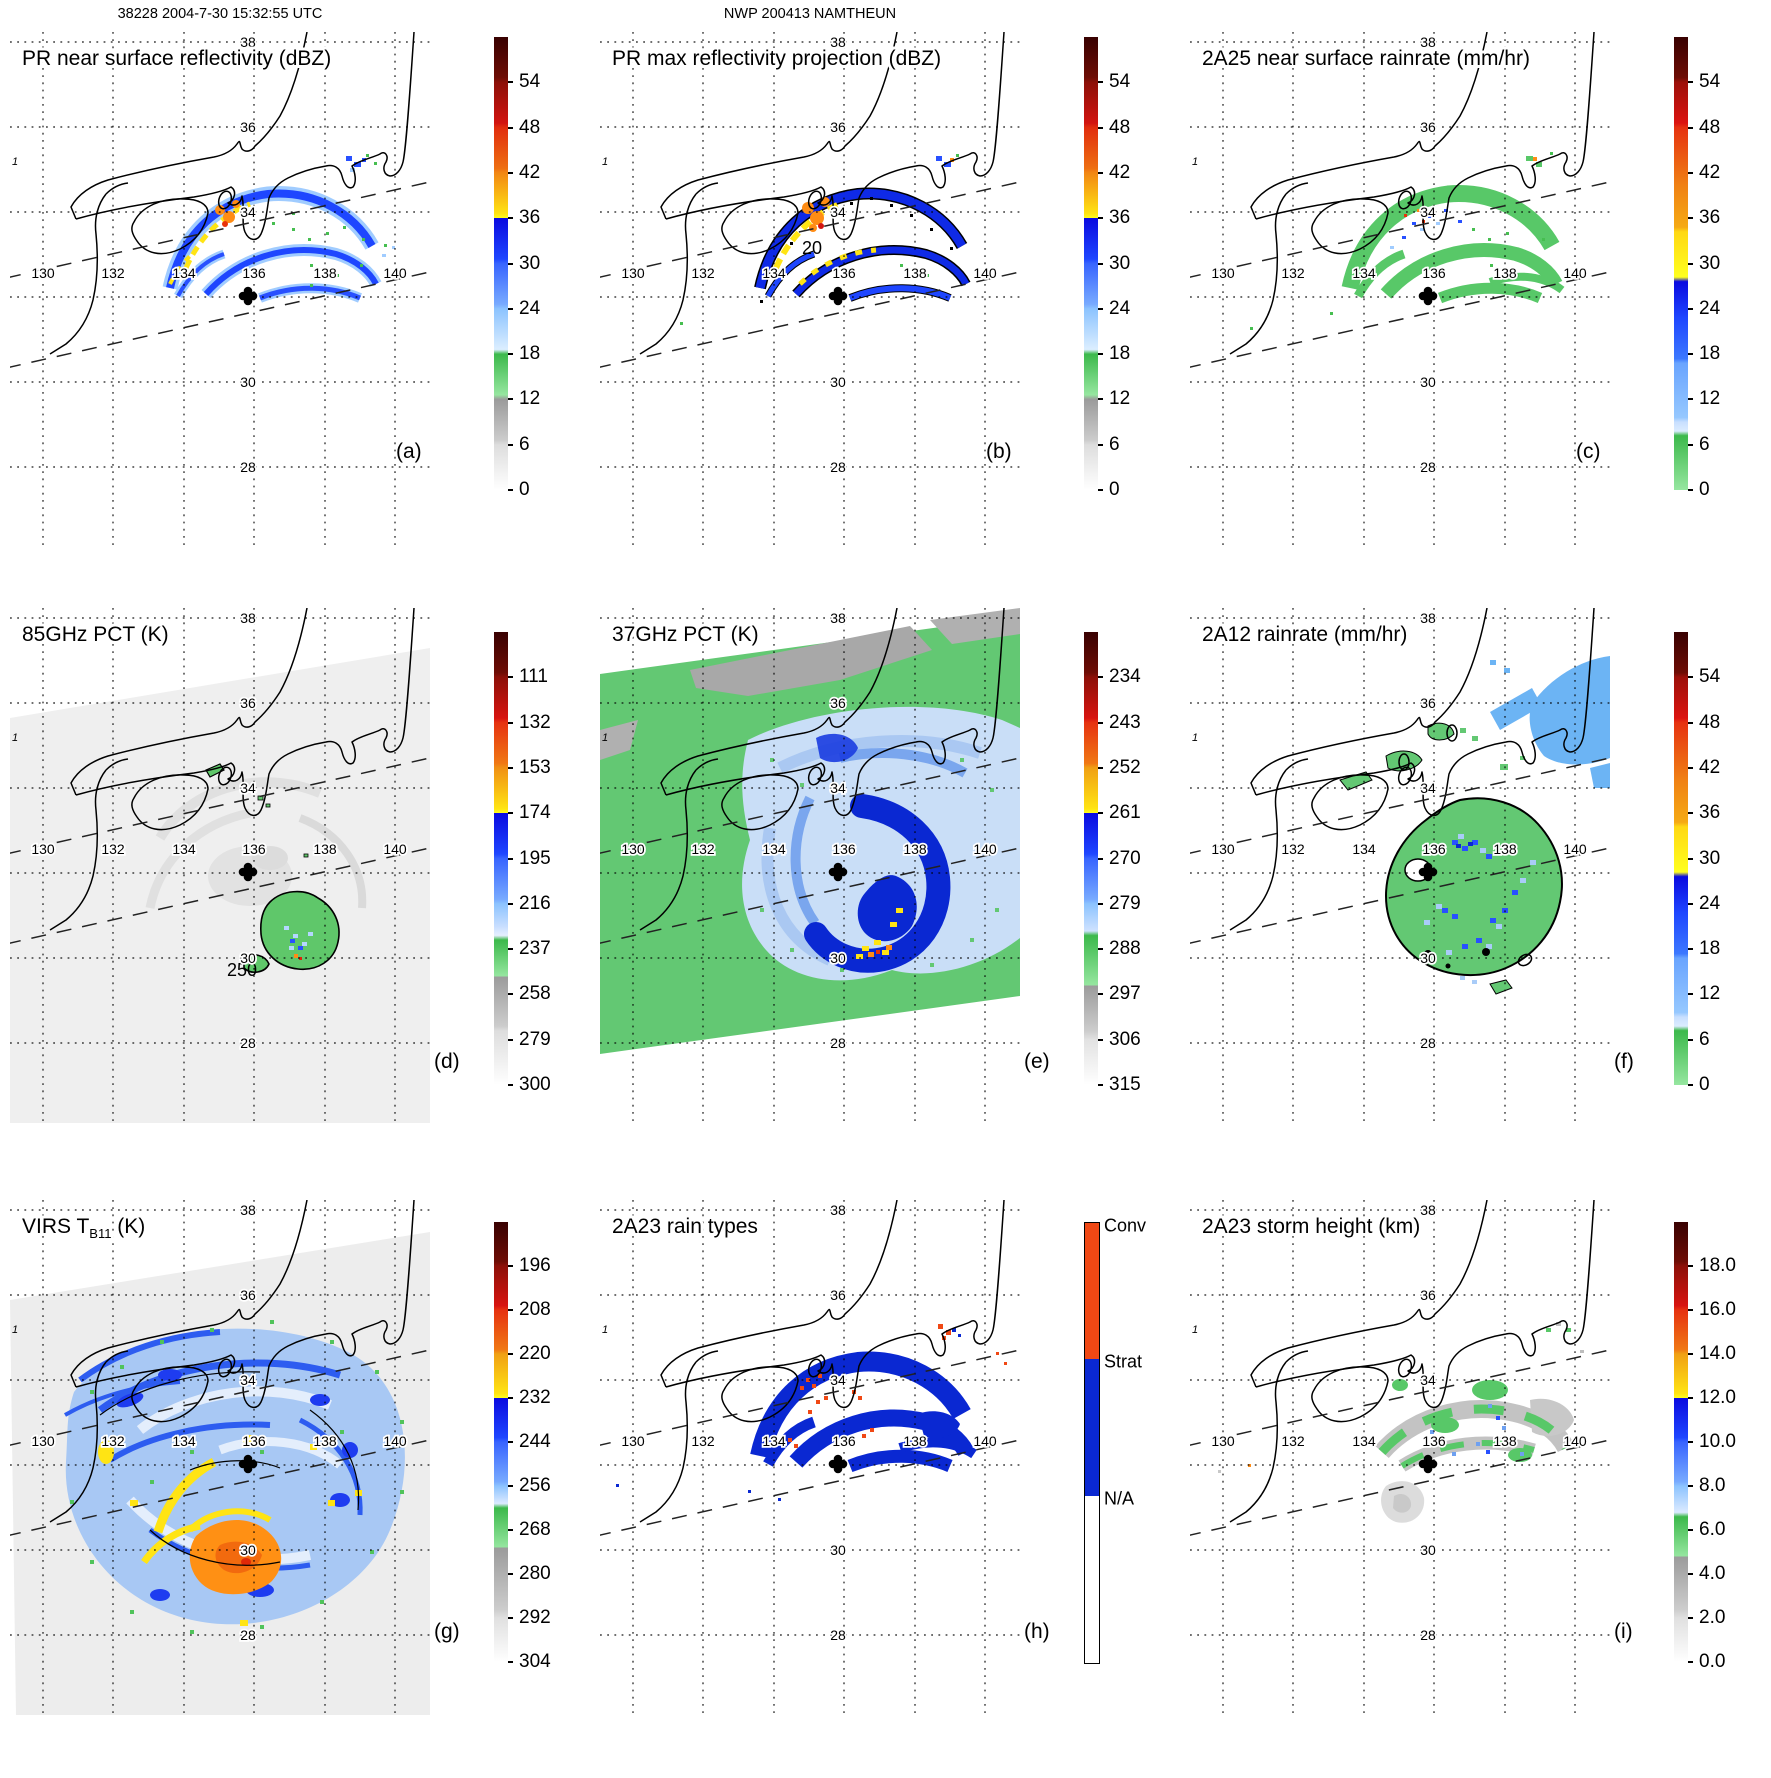 This screenshot has height=1778, width=1771. I want to click on panel-letter: (g), so click(447, 1631).